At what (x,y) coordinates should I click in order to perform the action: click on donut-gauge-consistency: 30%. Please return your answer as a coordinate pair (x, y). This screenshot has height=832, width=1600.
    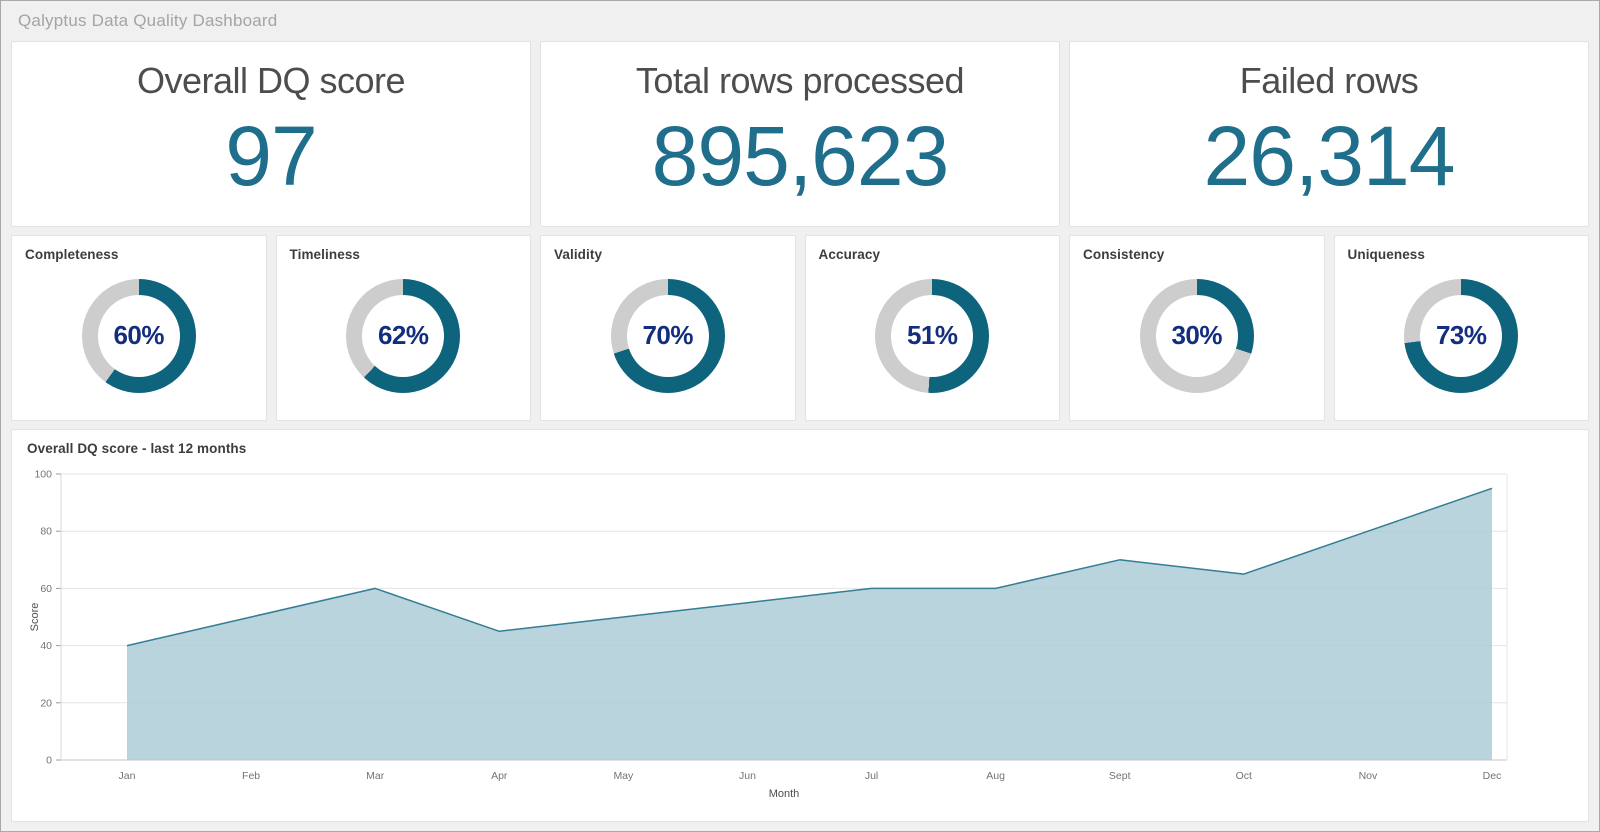
    Looking at the image, I should click on (1196, 335).